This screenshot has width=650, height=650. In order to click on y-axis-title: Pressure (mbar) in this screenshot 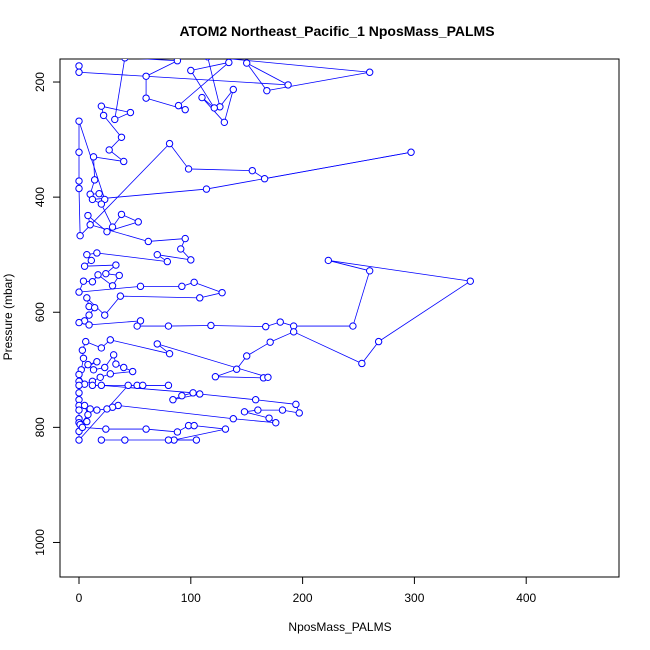, I will do `click(8, 317)`.